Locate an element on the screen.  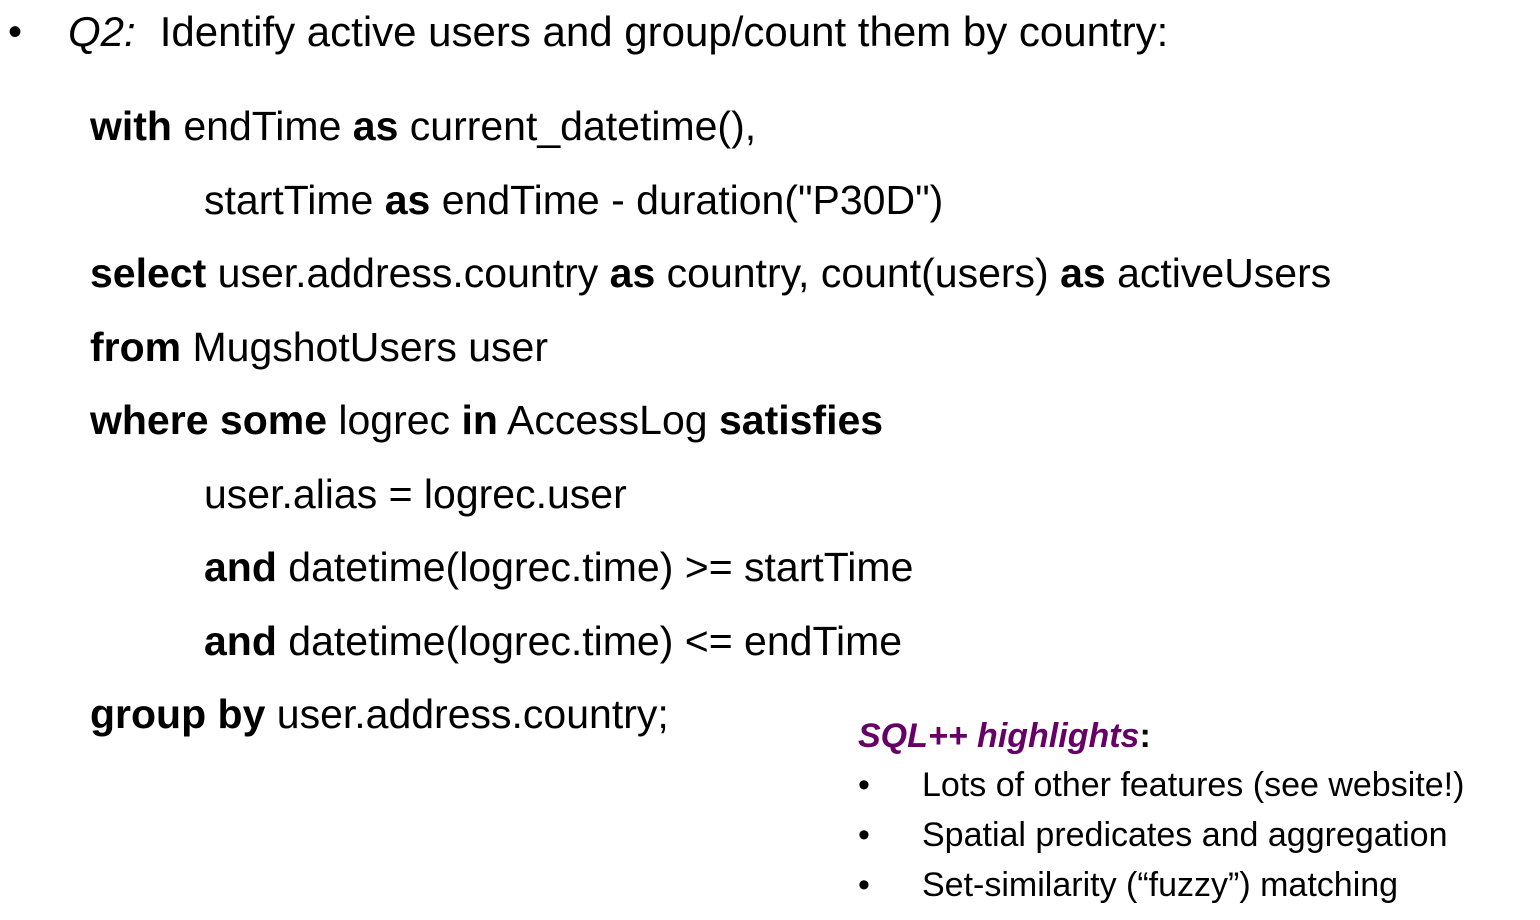
code-line: startTime as endTime - duration("P30D") is located at coordinates (710, 209).